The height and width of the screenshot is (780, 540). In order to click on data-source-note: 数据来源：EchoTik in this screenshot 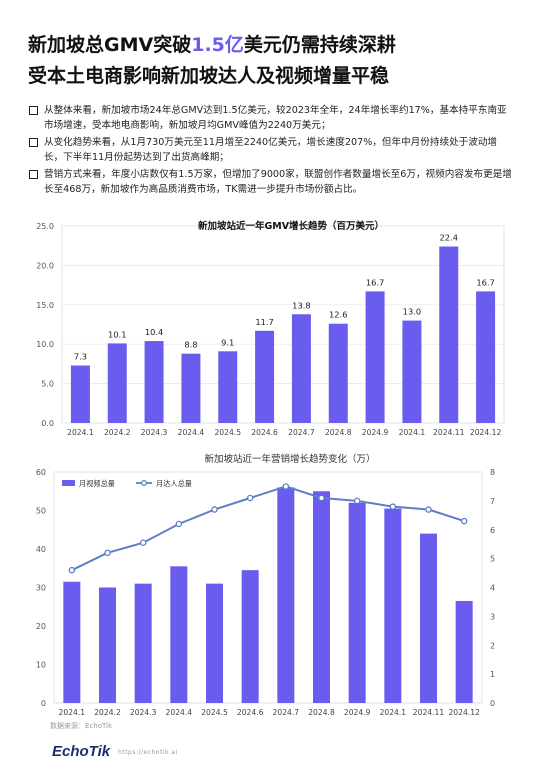, I will do `click(81, 726)`.